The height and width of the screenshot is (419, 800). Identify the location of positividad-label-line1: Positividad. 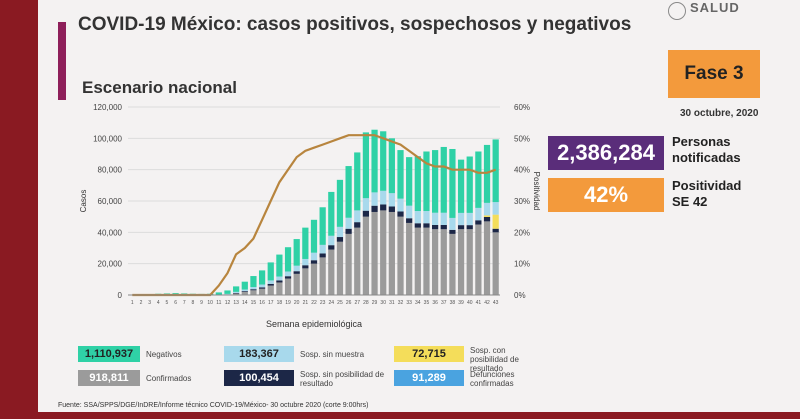
(707, 185).